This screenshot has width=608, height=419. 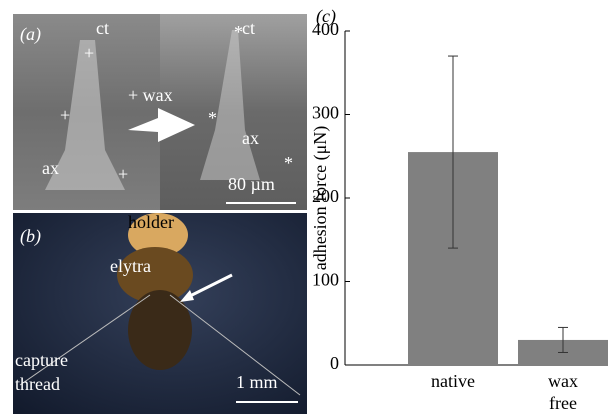 What do you see at coordinates (325, 113) in the screenshot?
I see `y-tick-label: 300` at bounding box center [325, 113].